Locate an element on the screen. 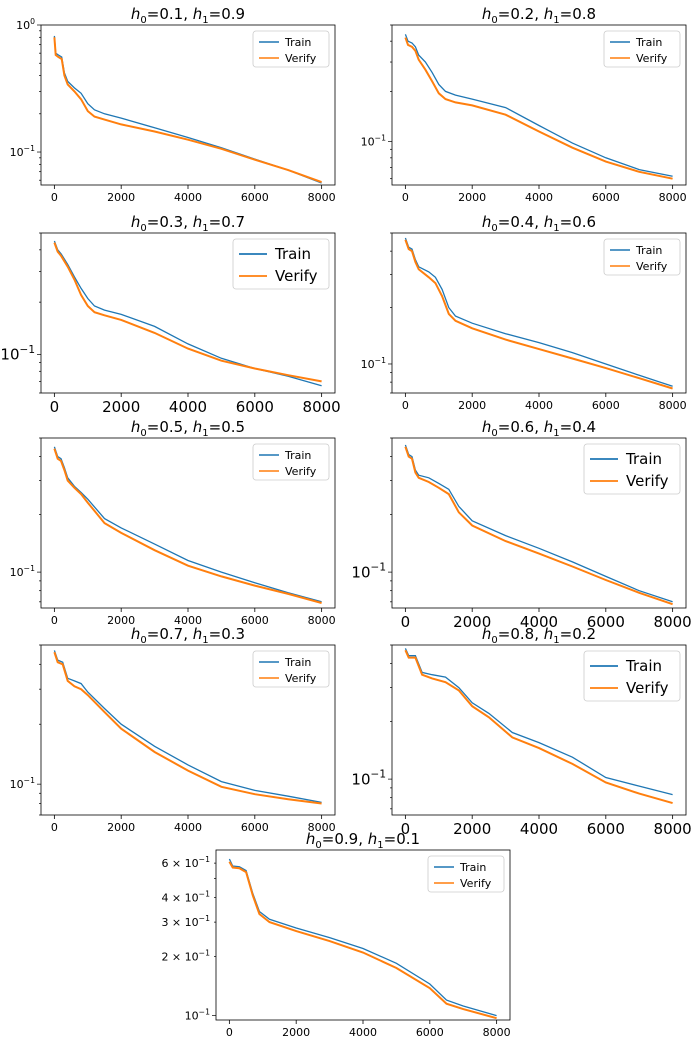  subplot-title: h0=0.2, h1=0.8 is located at coordinates (539, 15).